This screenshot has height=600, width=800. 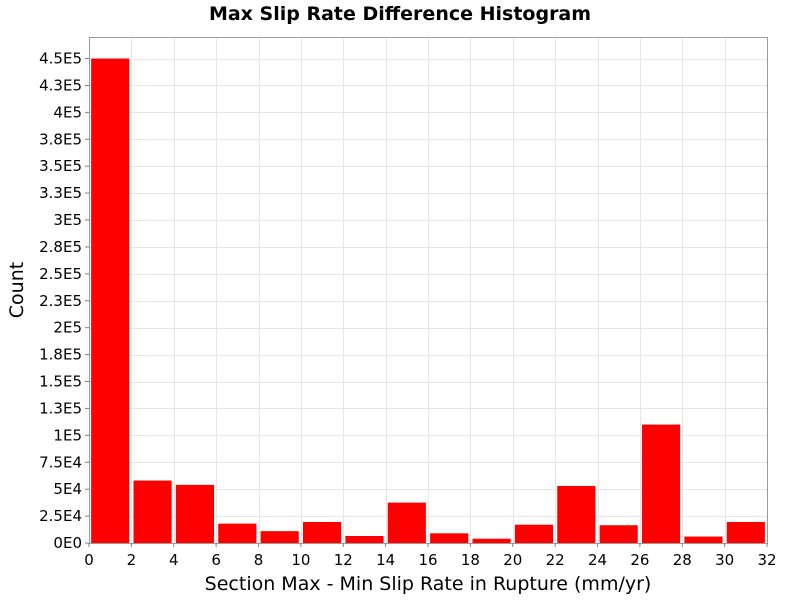 I want to click on y-tick-label: 4E5, so click(x=67, y=112).